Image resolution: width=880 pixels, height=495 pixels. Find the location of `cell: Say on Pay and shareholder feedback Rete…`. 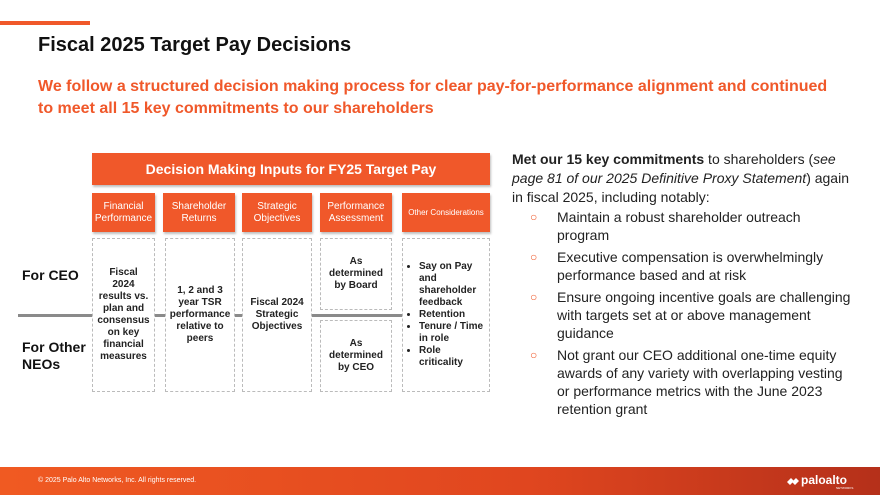

cell: Say on Pay and shareholder feedback Rete… is located at coordinates (446, 315).